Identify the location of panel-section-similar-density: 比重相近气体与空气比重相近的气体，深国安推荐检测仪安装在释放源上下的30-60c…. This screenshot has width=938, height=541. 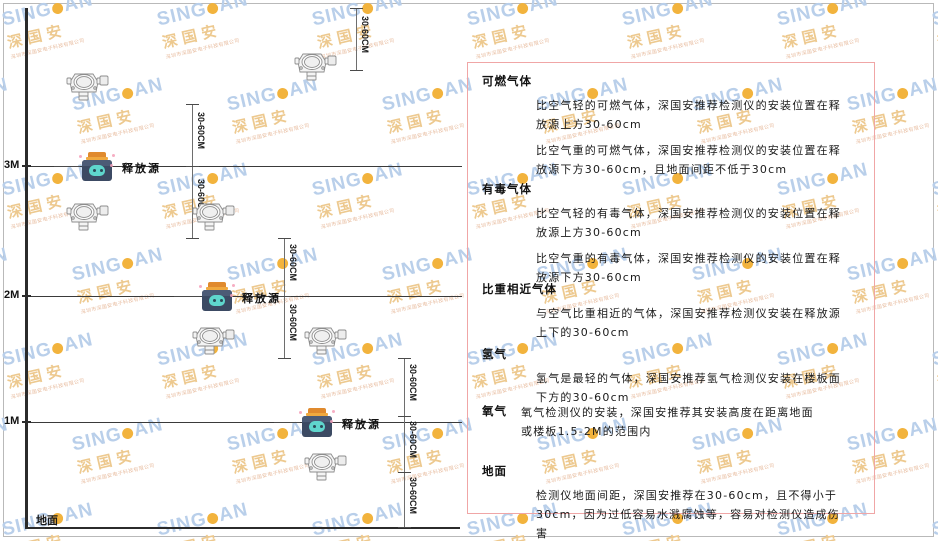
(672, 311).